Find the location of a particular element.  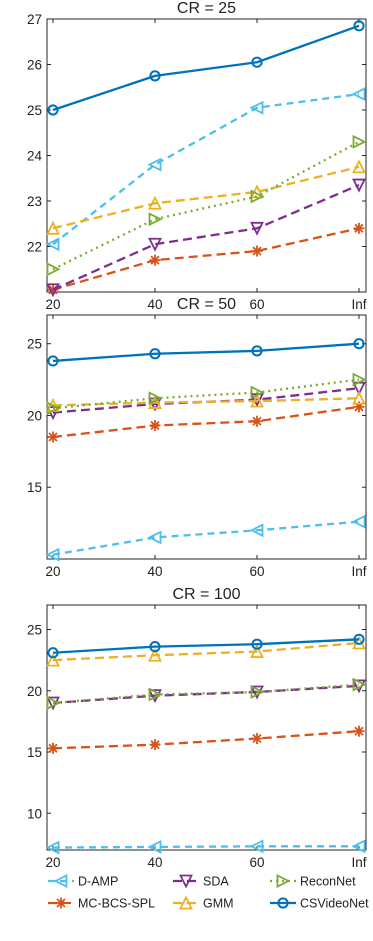

legend-item-reconnet: ReconNet is located at coordinates (313, 881).